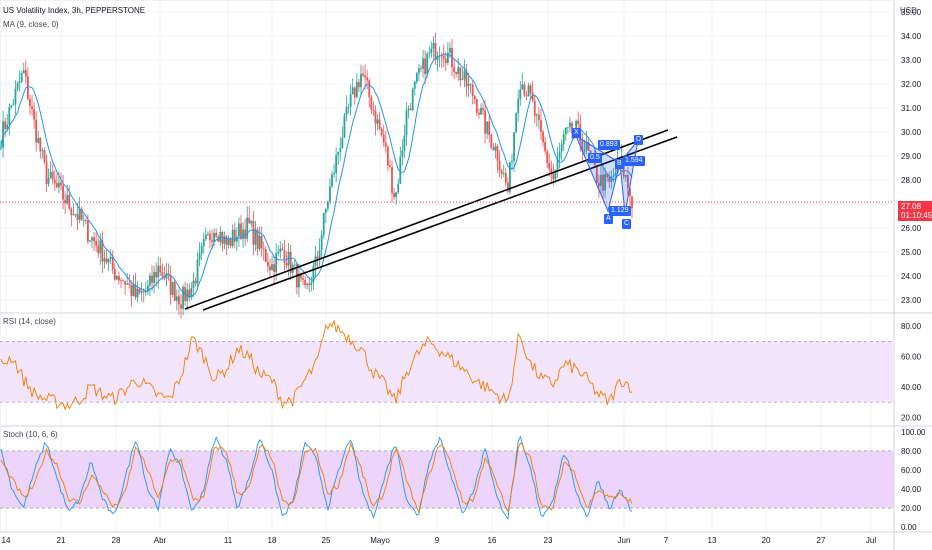  I want to click on time-tick-label: 20, so click(766, 540).